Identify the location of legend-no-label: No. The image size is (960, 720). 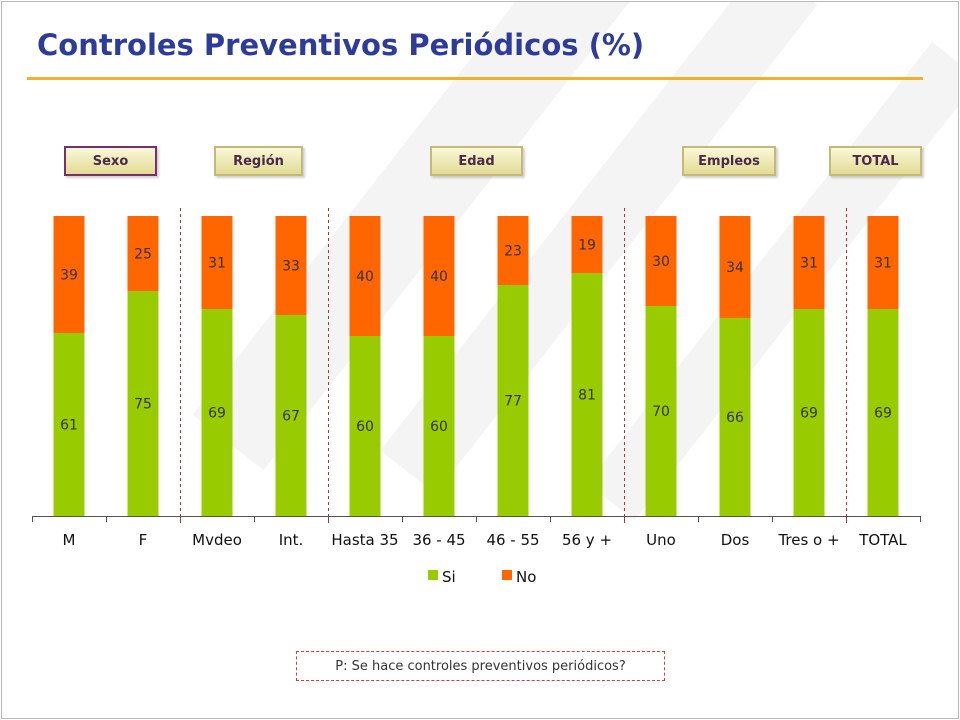
(526, 577).